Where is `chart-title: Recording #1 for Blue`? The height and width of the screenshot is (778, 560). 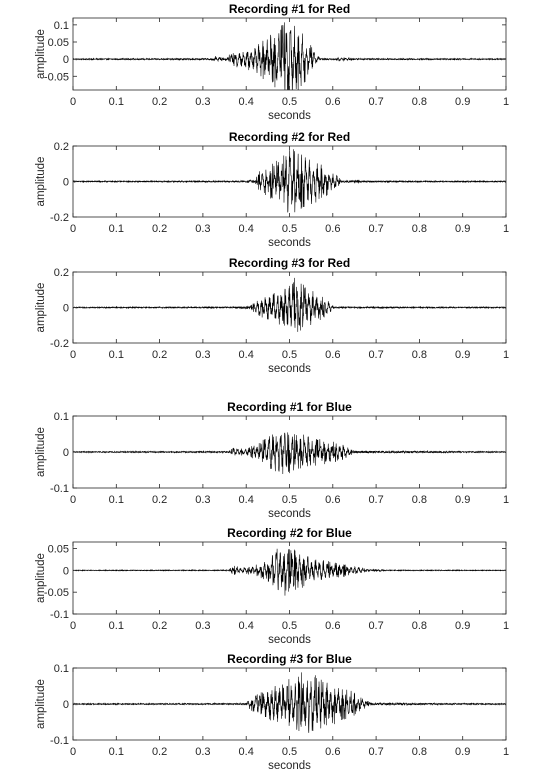 chart-title: Recording #1 for Blue is located at coordinates (289, 407).